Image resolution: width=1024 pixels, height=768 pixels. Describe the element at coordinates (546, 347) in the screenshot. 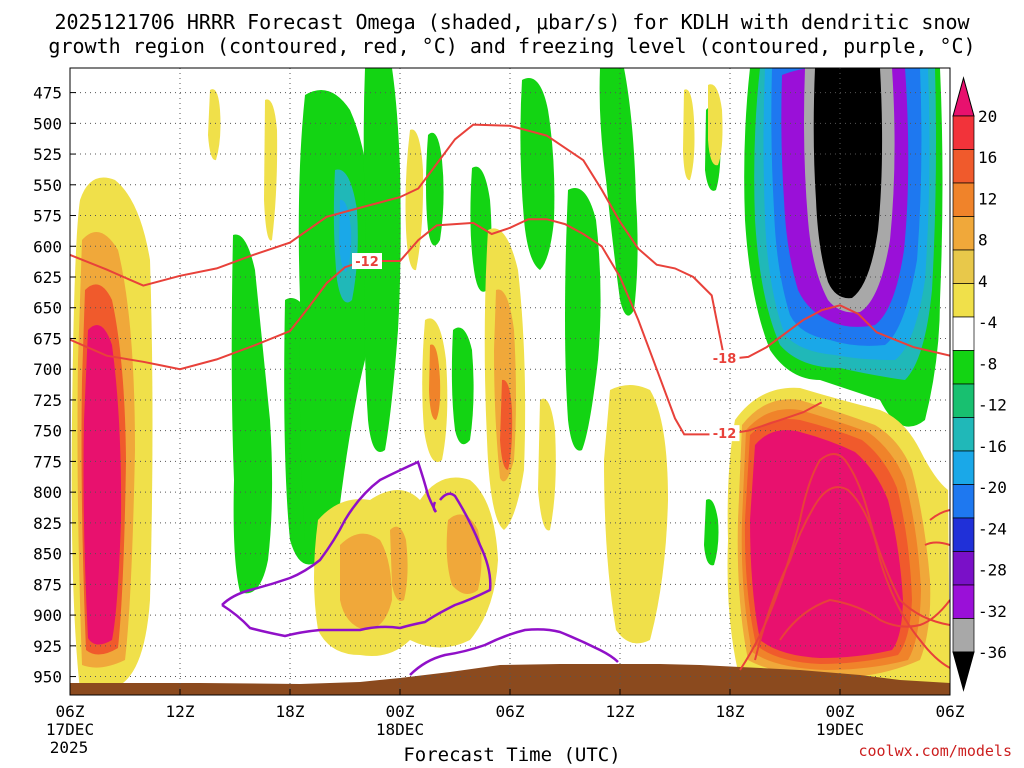

I see `contour-labels: -12 -18 -12` at that location.